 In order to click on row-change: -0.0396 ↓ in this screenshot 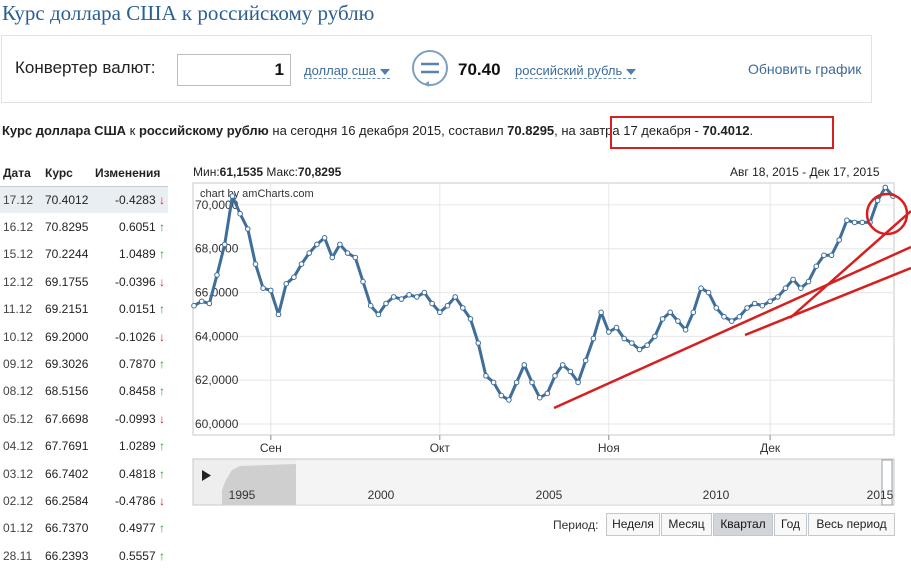, I will do `click(130, 281)`.